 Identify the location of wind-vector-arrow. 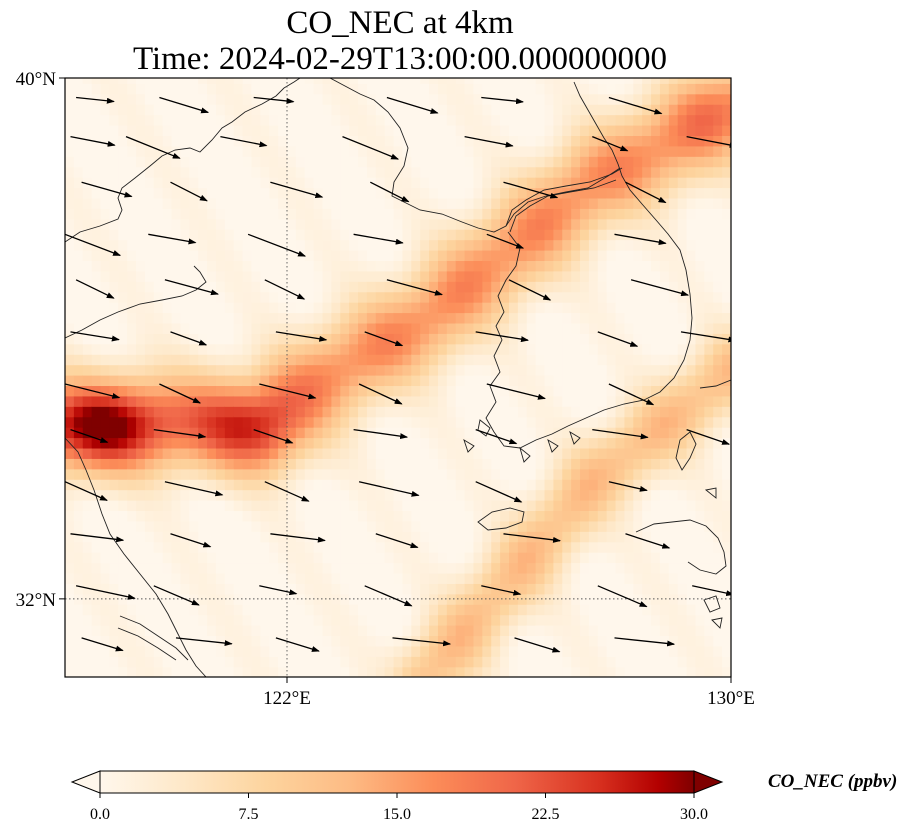
(176, 595).